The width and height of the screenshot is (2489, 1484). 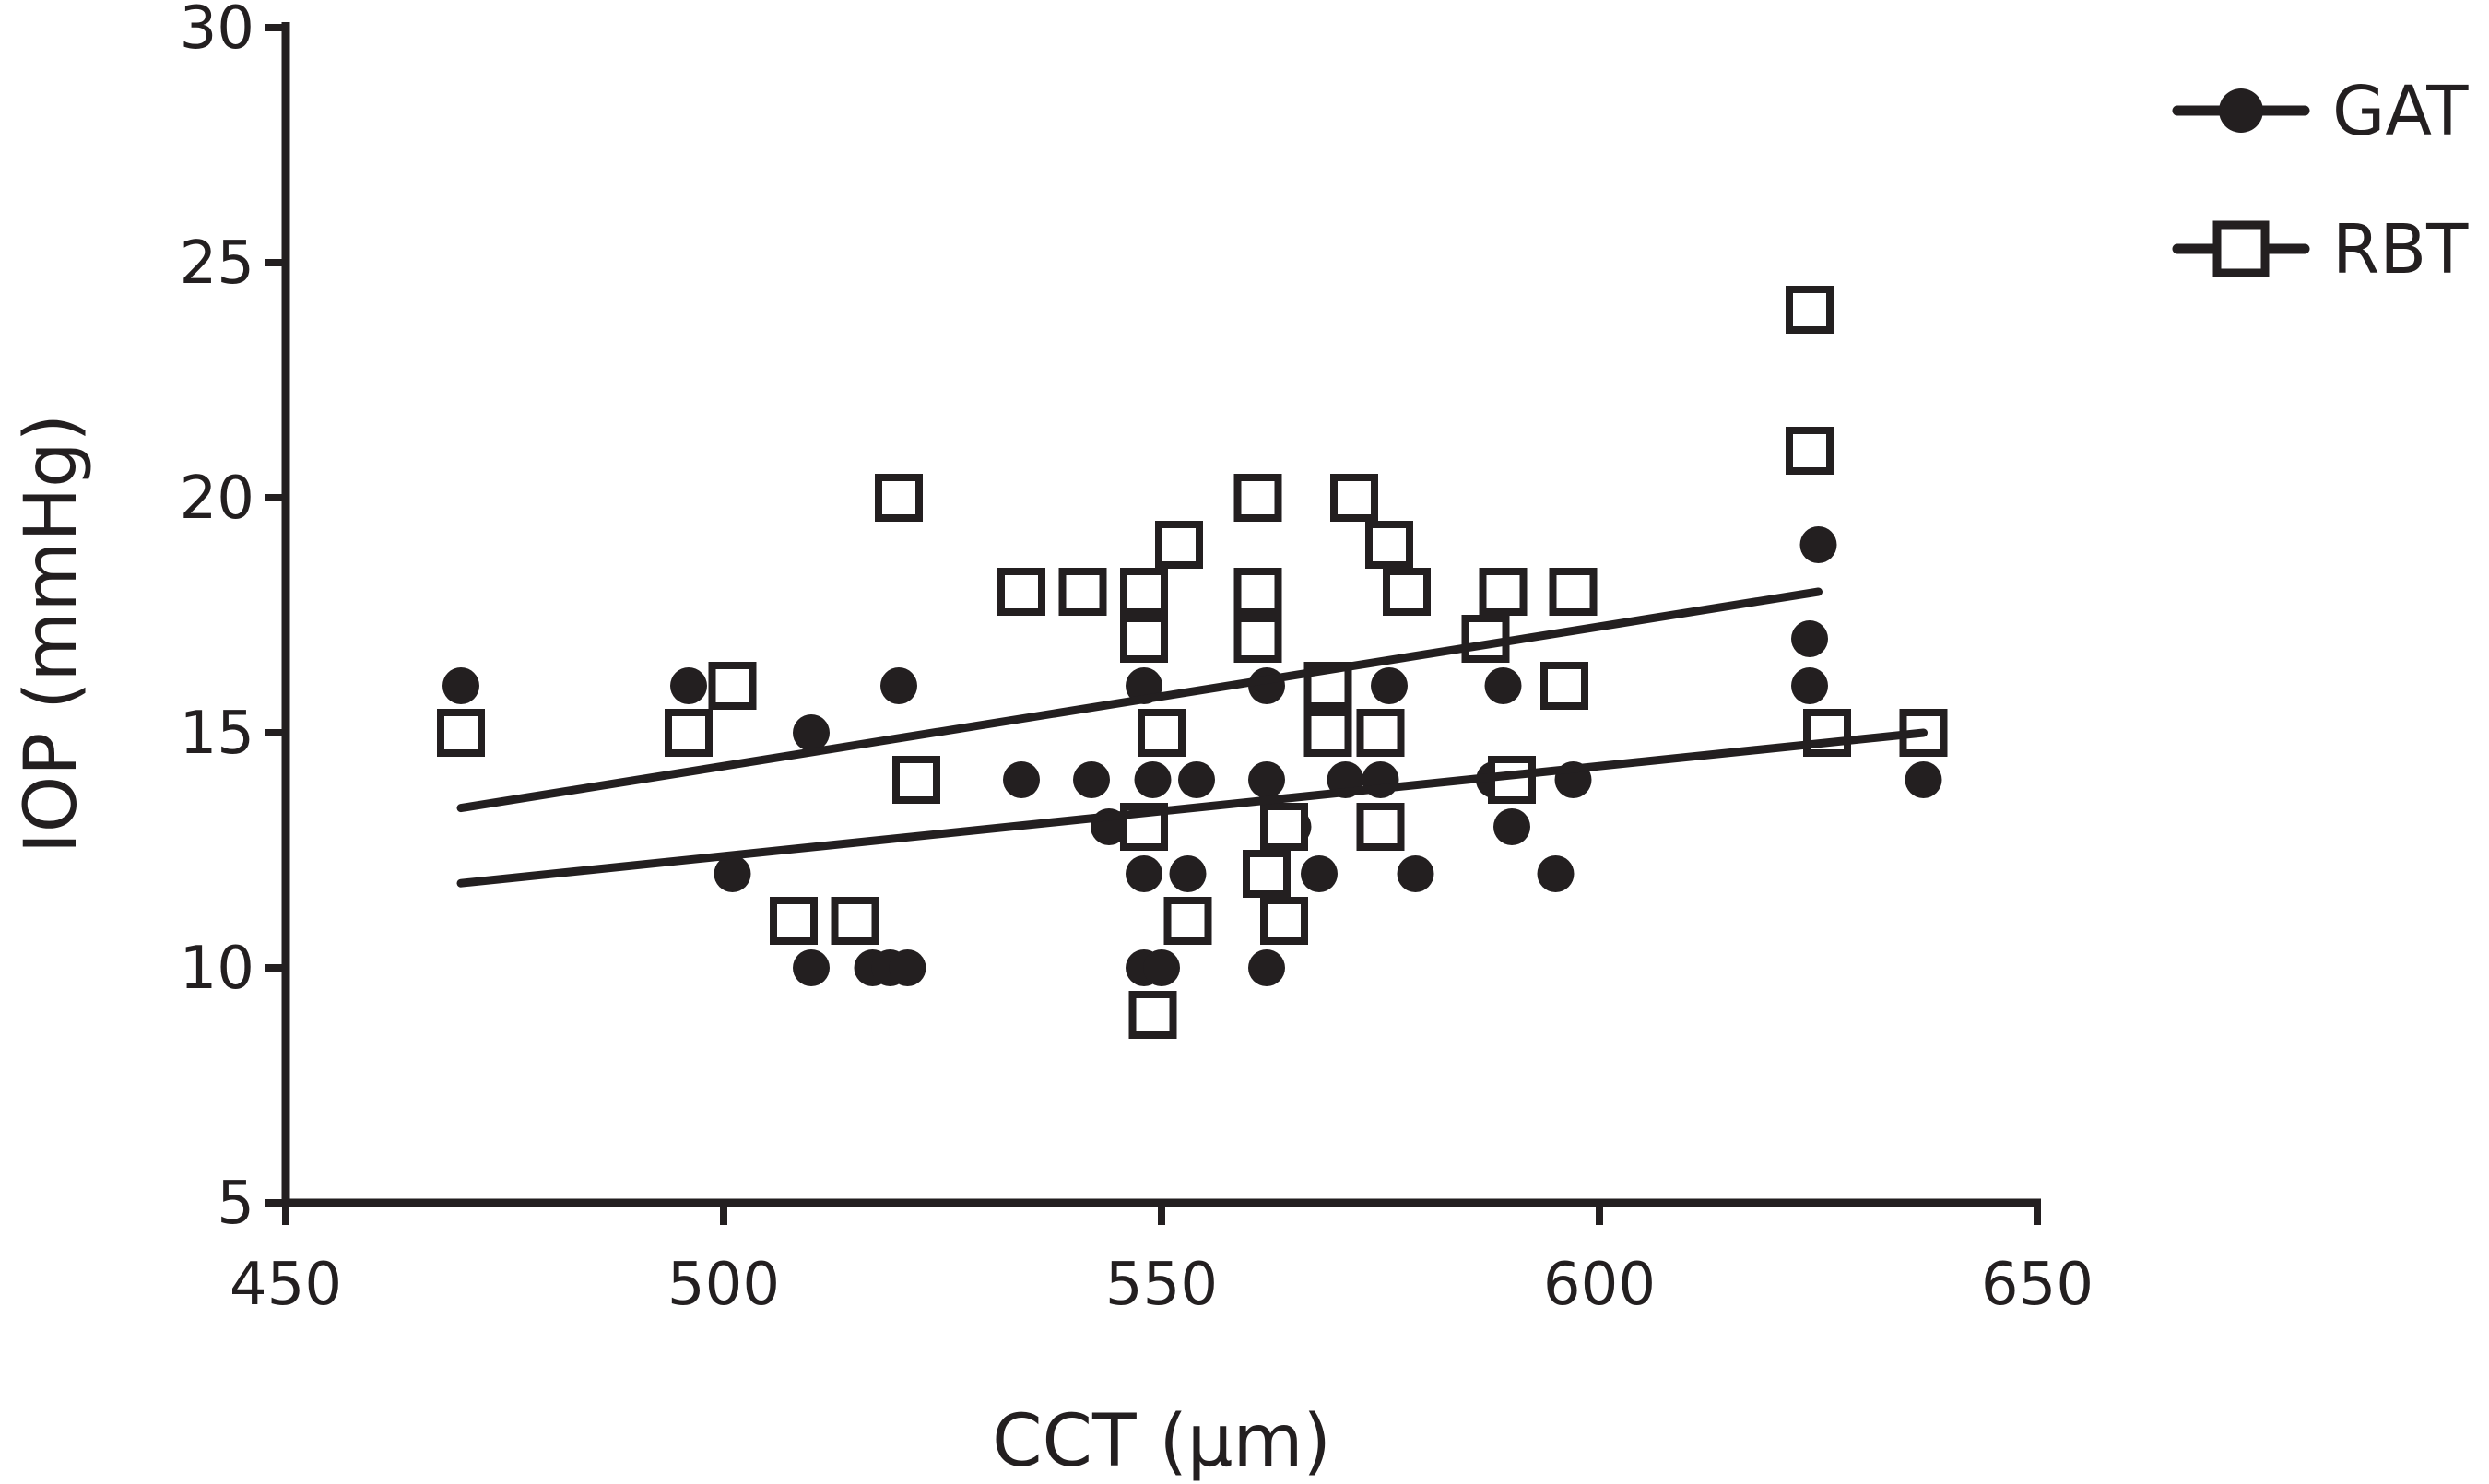 I want to click on y-tick-label: 25, so click(x=217, y=264).